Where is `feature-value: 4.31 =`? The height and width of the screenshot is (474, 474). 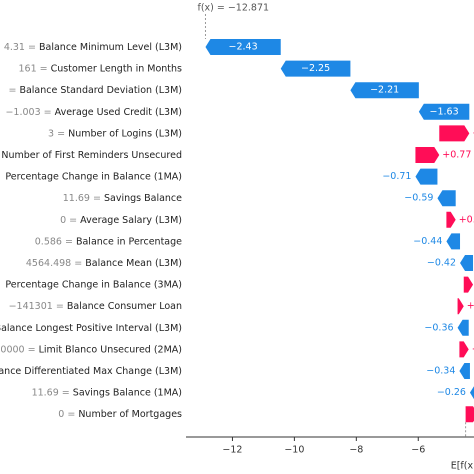 feature-value: 4.31 = is located at coordinates (20, 47).